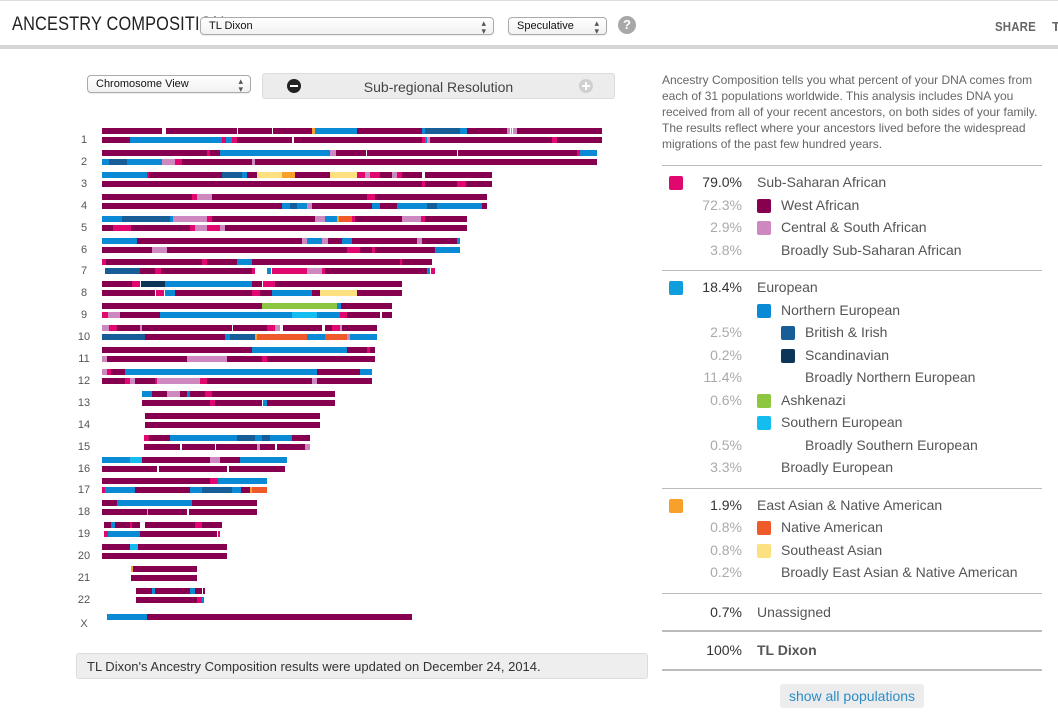  I want to click on legend-row-west-african: 72.3% West African, so click(852, 206).